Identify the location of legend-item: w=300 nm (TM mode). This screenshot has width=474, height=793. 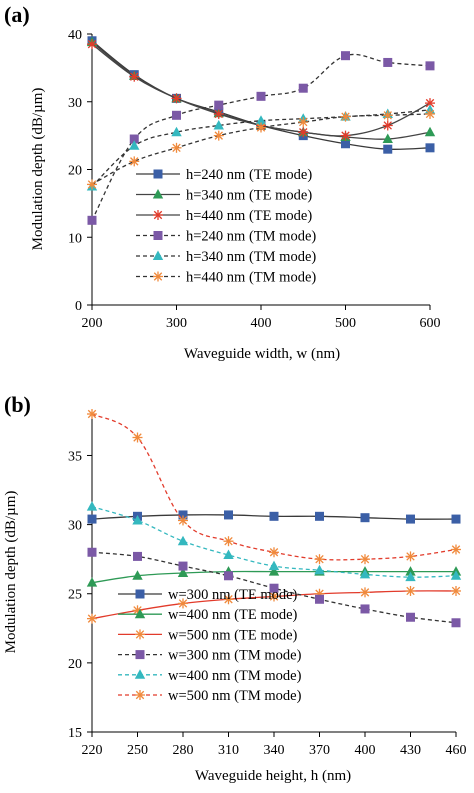
(210, 656).